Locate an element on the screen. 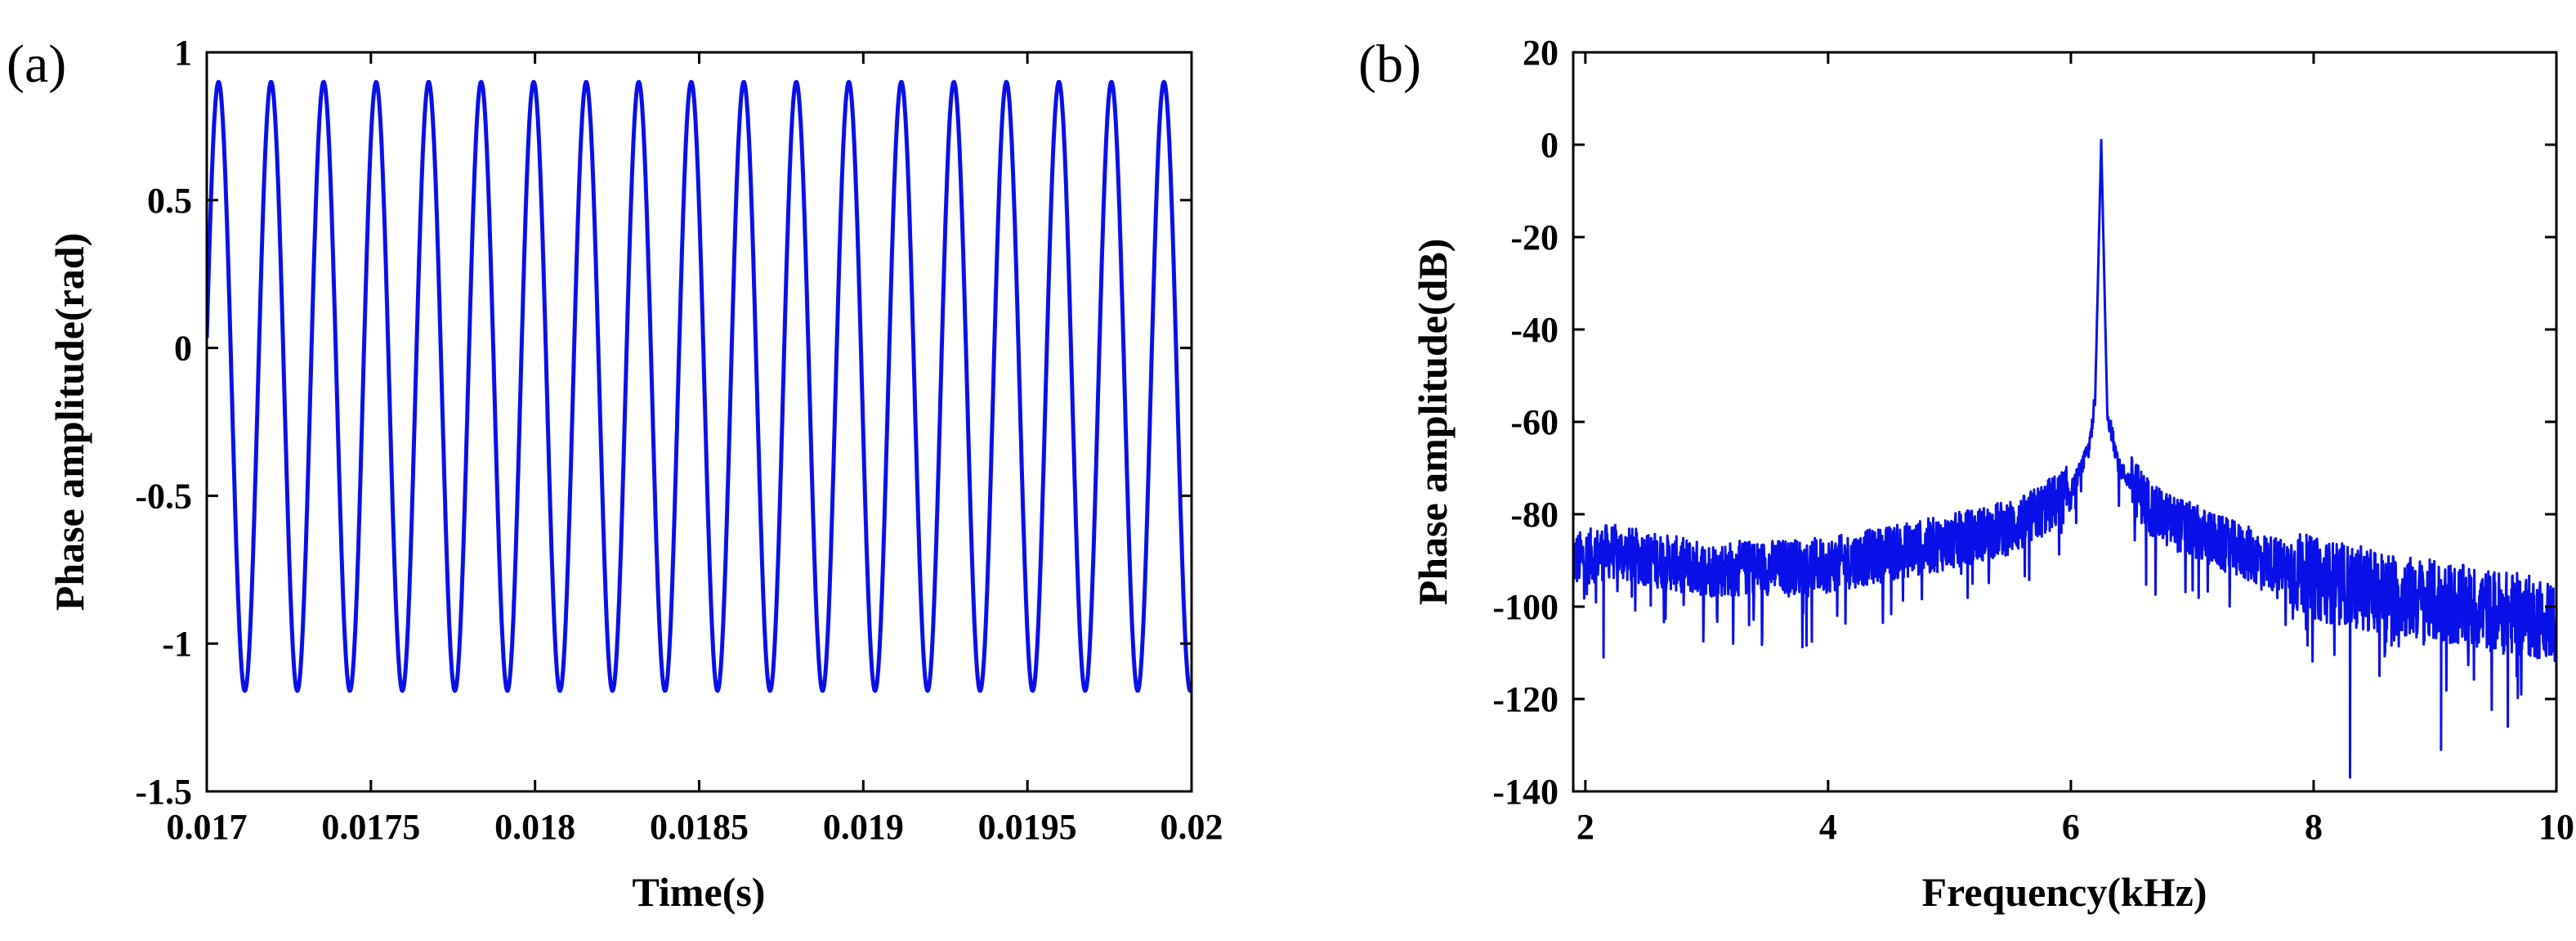  panel-b-ytick-label: 0 is located at coordinates (1550, 145).